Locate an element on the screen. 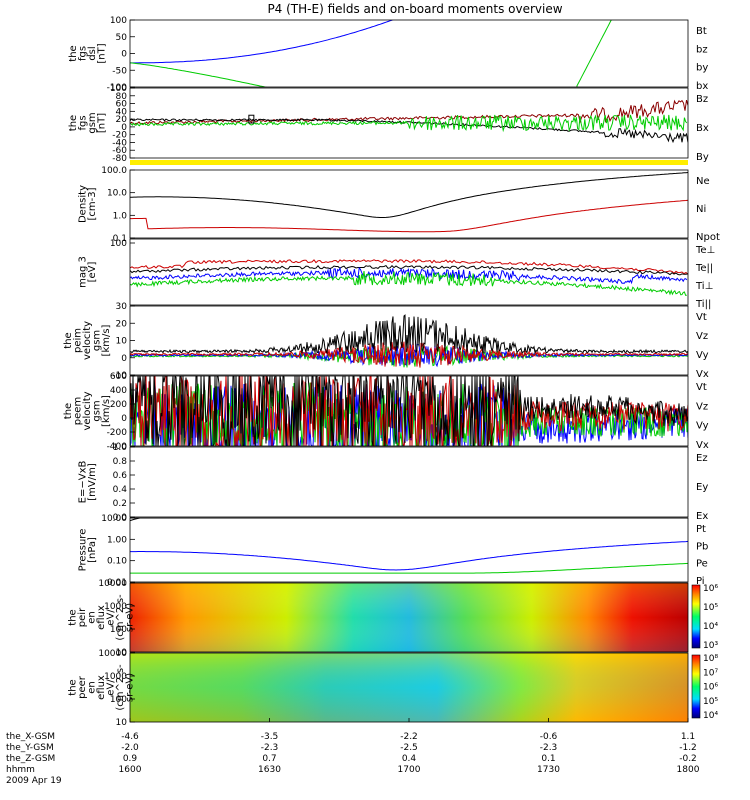 This screenshot has height=800, width=750. ytick-label: 200 is located at coordinates (118, 405).